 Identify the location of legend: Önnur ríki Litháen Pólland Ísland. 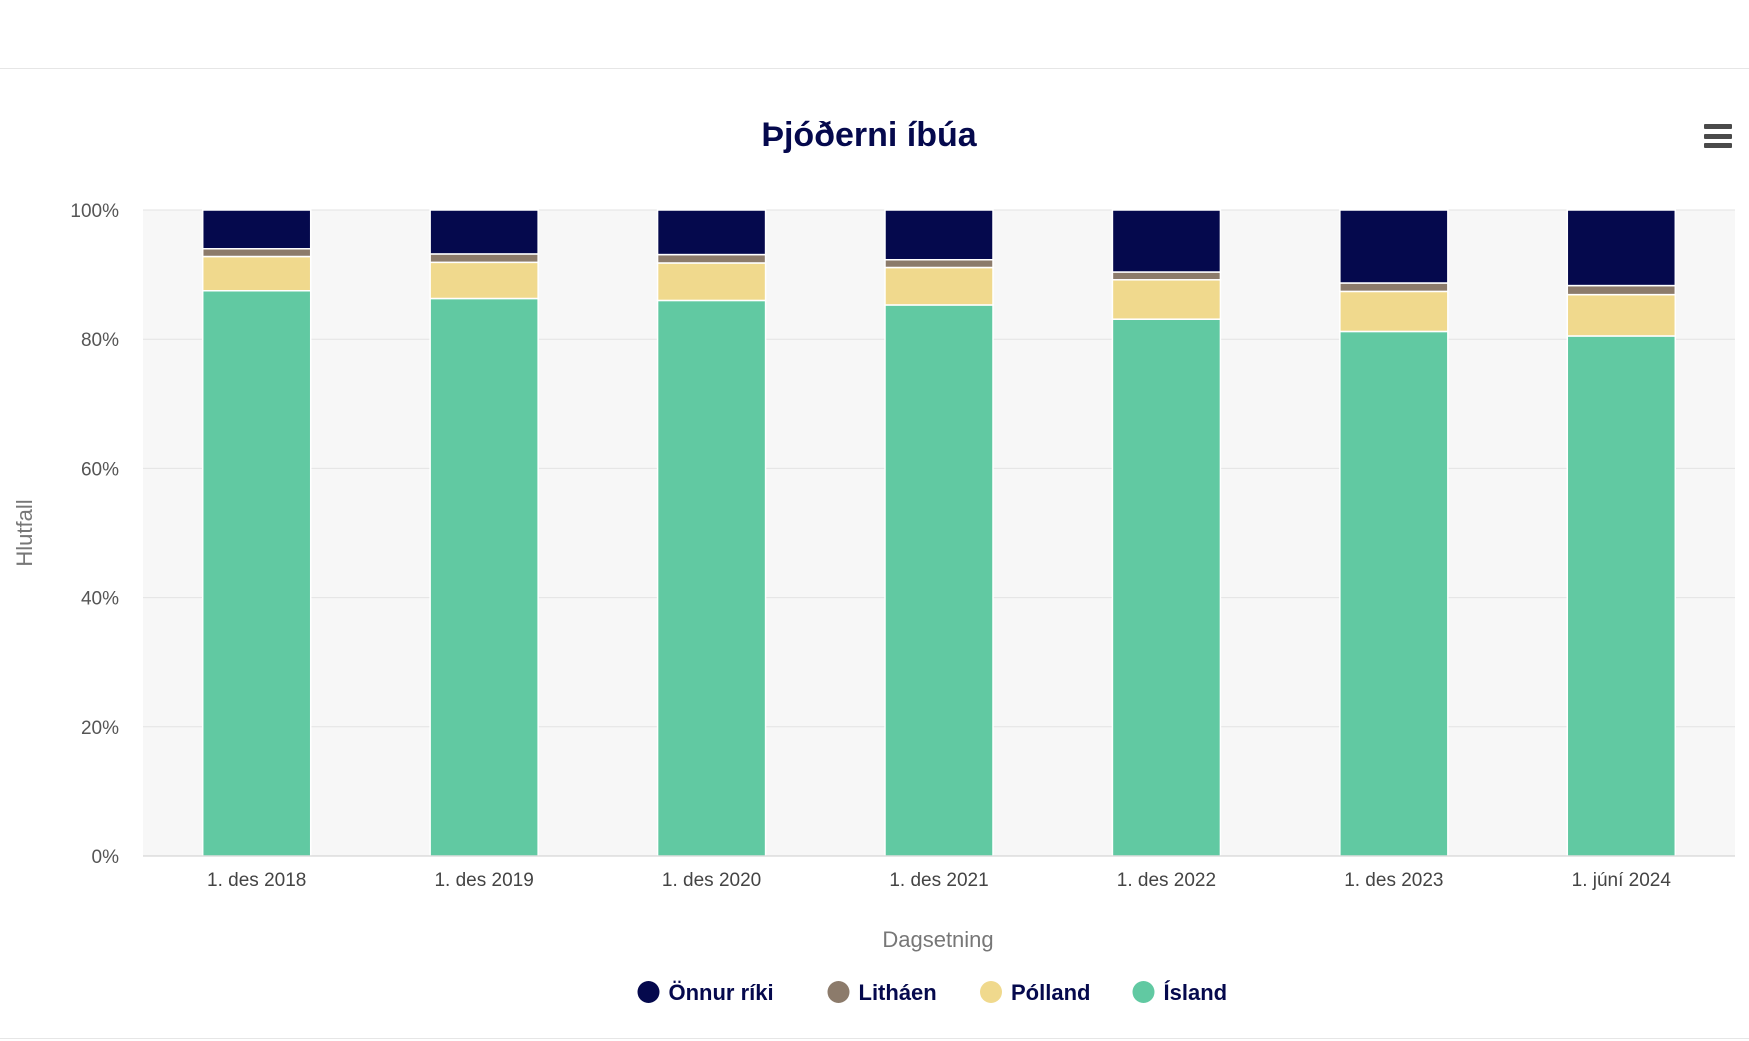
(932, 992).